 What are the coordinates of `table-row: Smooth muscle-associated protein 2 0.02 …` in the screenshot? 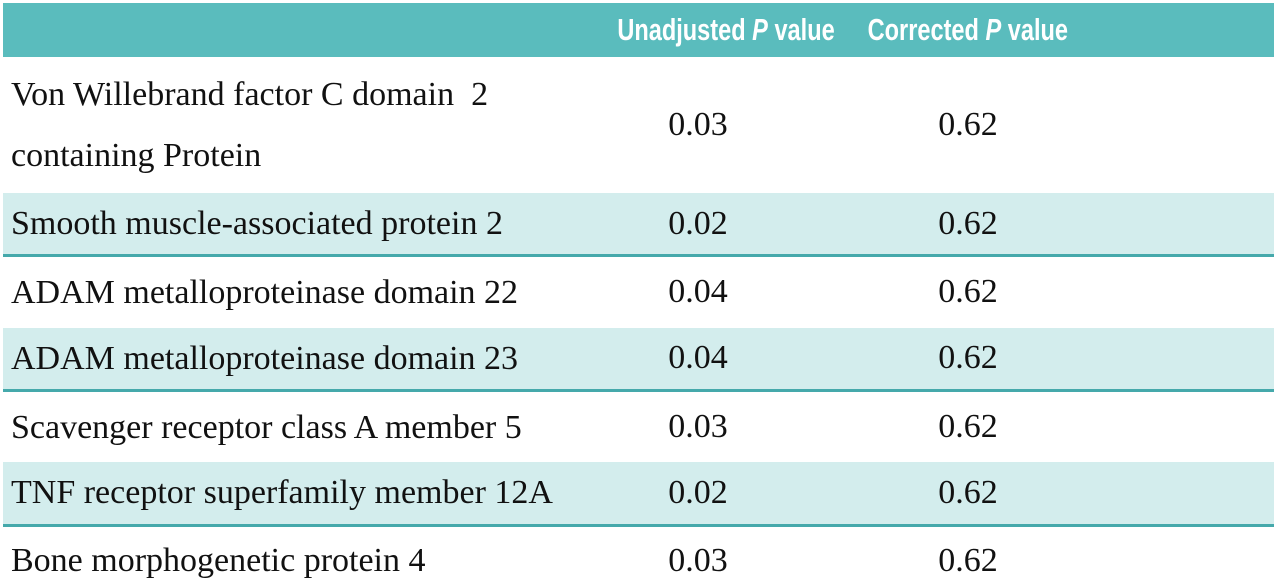 It's located at (638, 225).